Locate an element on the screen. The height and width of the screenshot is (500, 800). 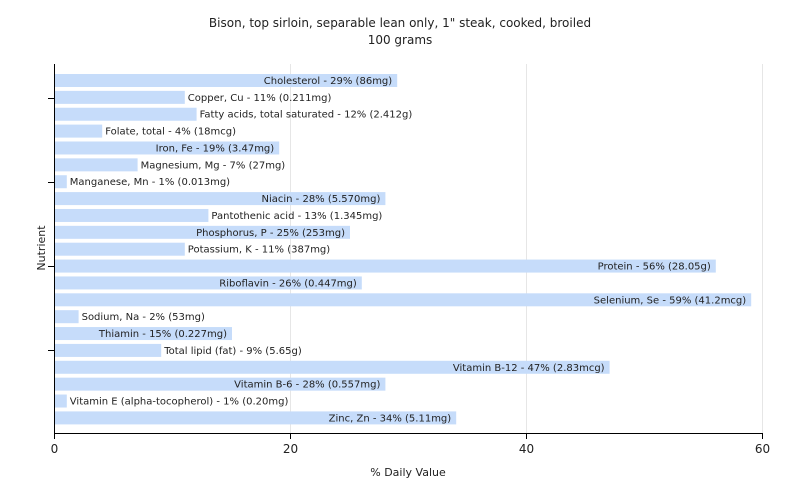
bar-label: Riboflavin - 26% (0.447mg) is located at coordinates (288, 283).